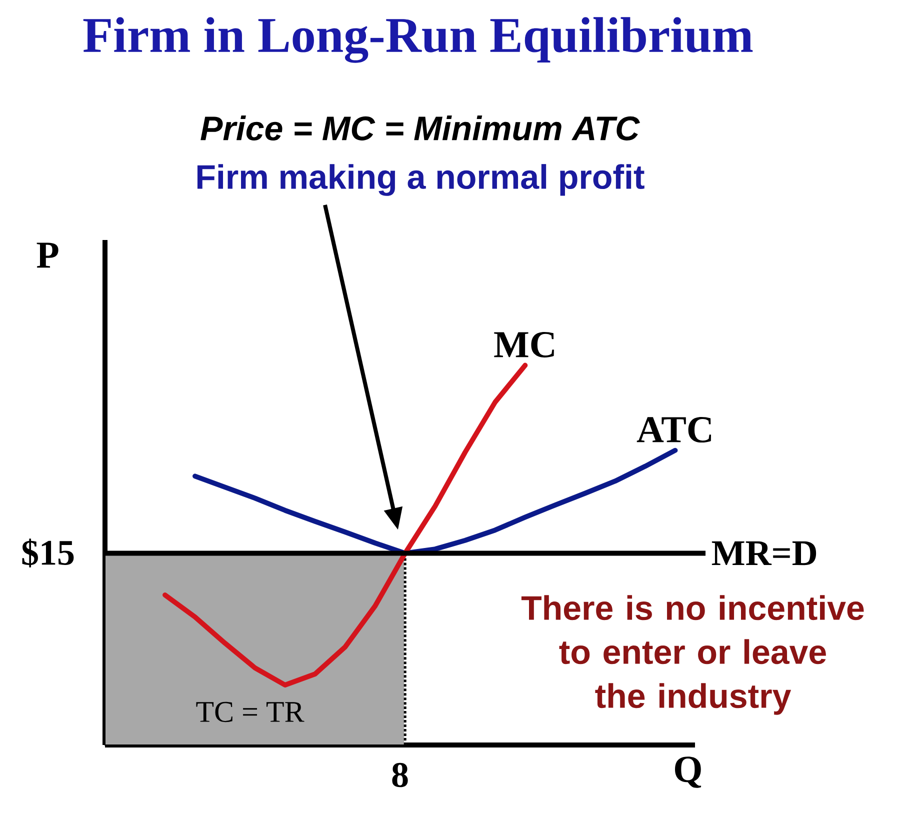 The width and height of the screenshot is (920, 818). What do you see at coordinates (250, 712) in the screenshot?
I see `annotation: TC = TR` at bounding box center [250, 712].